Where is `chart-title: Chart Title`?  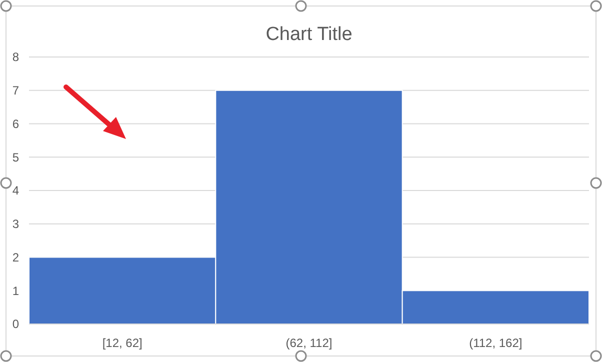
chart-title: Chart Title is located at coordinates (309, 34).